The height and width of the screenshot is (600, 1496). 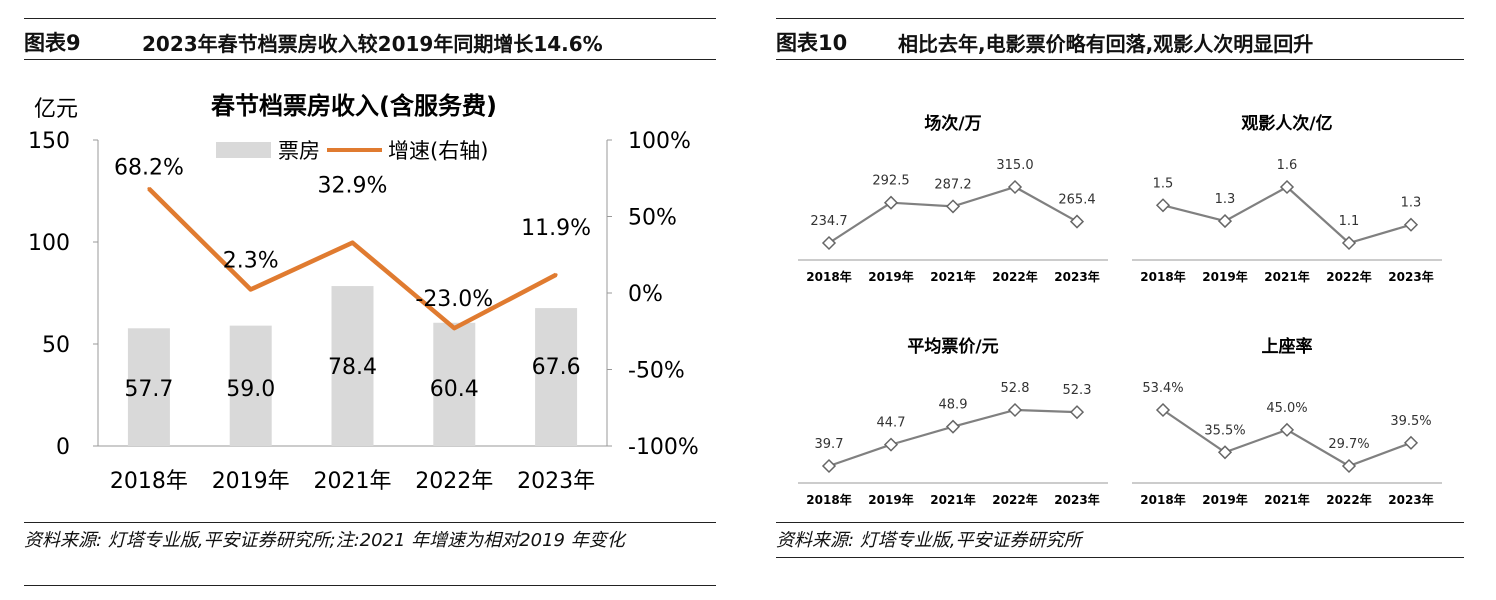 What do you see at coordinates (1349, 221) in the screenshot?
I see `admissions-value-label: 1.1` at bounding box center [1349, 221].